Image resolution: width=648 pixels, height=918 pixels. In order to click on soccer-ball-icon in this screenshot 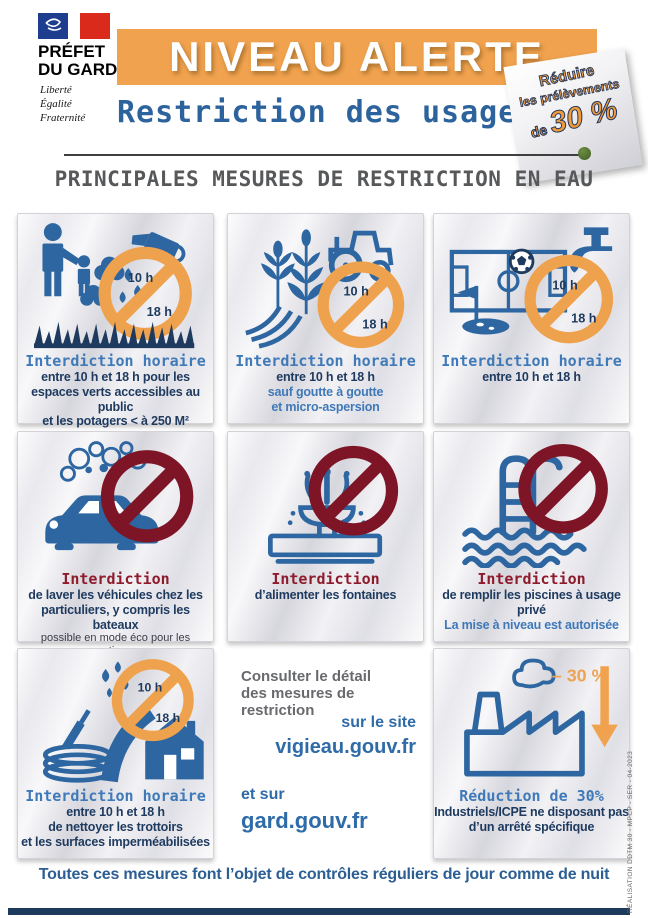, I will do `click(521, 261)`.